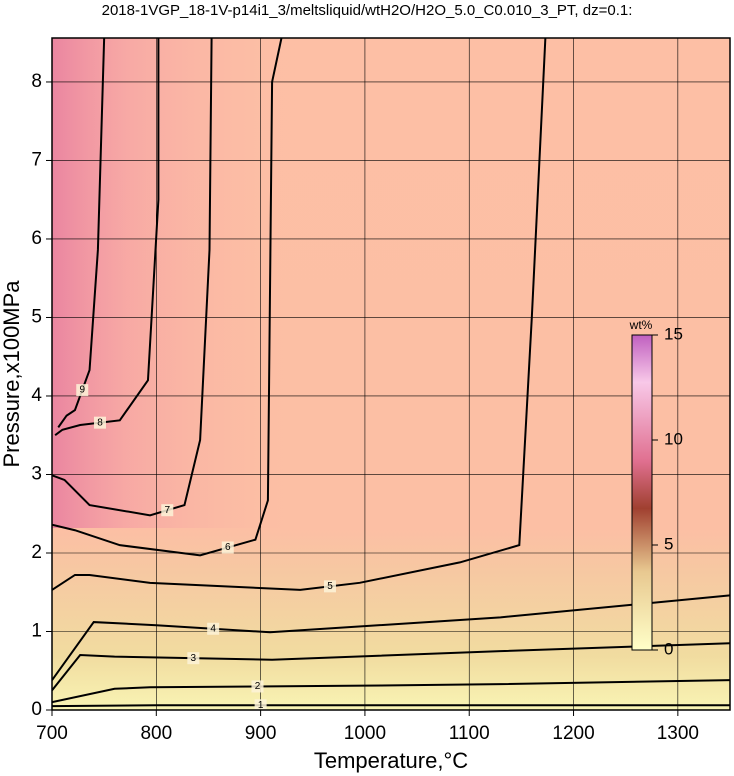 The width and height of the screenshot is (734, 776). Describe the element at coordinates (12, 374) in the screenshot. I see `y-axis-label: Pressure,x100MPa` at that location.